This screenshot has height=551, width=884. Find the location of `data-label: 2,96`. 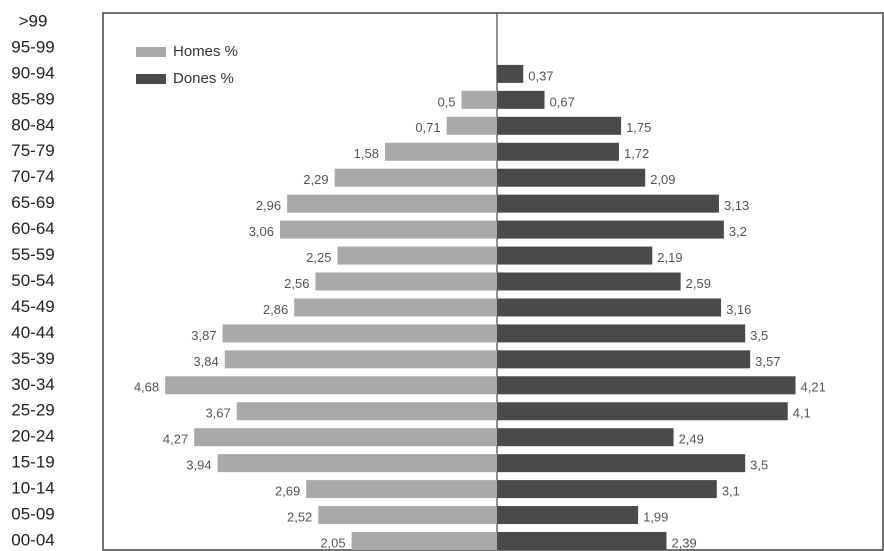

data-label: 2,96 is located at coordinates (268, 205).